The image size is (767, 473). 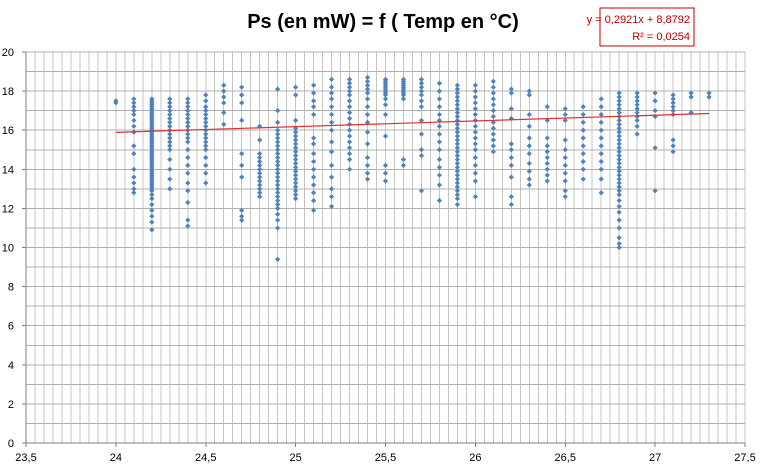 I want to click on y-tick-label: 10, so click(x=8, y=249).